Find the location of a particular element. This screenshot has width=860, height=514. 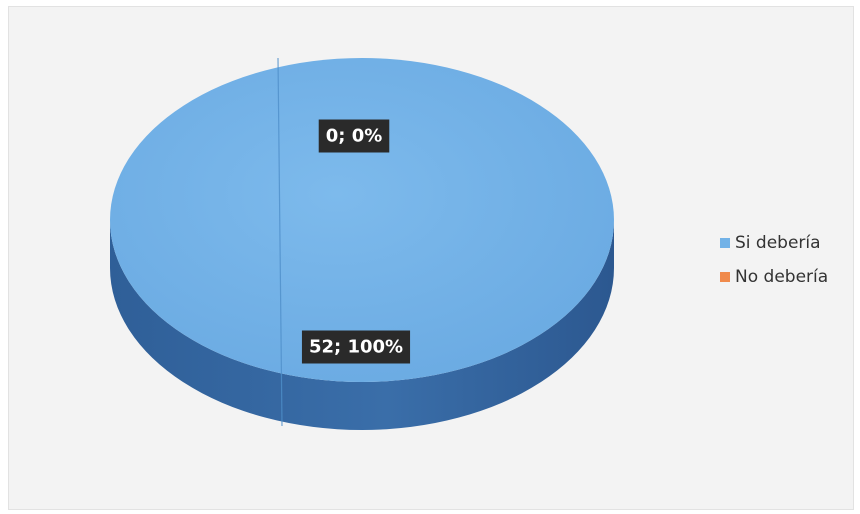

legend-swatch-no-deberia is located at coordinates (725, 277).